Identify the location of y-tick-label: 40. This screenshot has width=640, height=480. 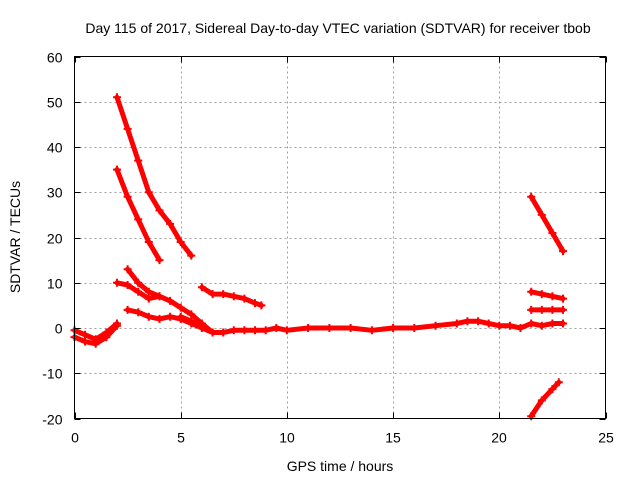
(55, 148).